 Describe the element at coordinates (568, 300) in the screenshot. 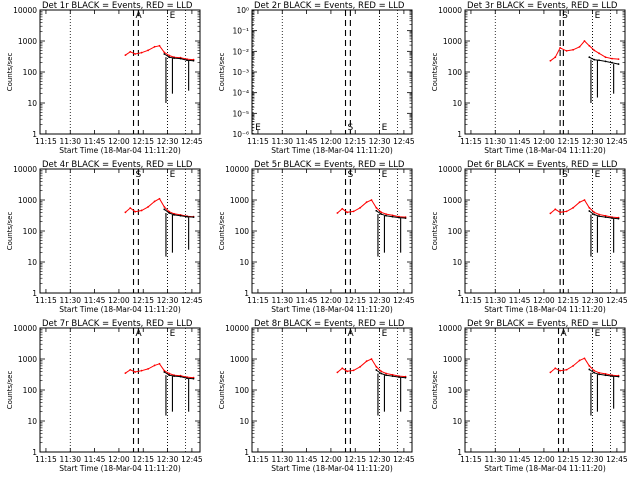

I see `x-tick-label: 12:15` at that location.